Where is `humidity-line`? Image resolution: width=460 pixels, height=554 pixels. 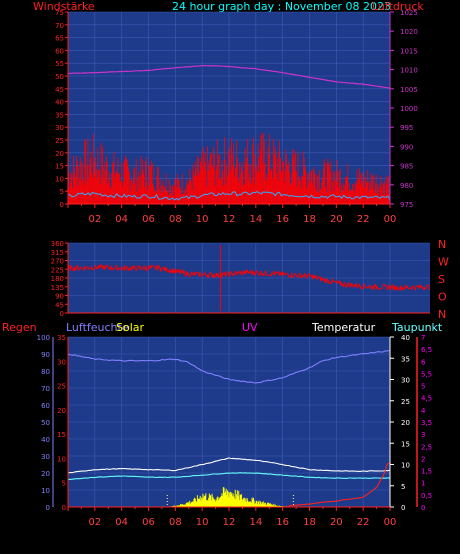
humidity-line is located at coordinates (229, 366).